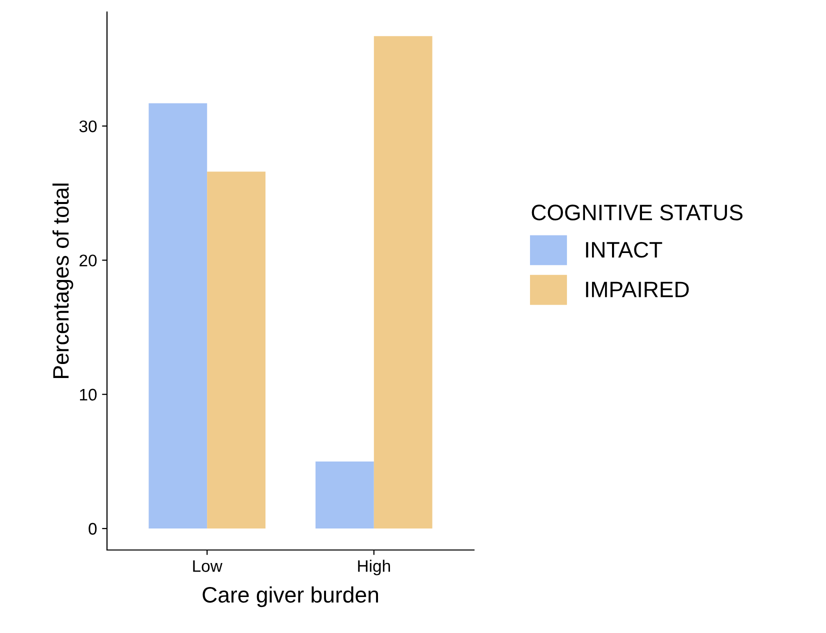 This screenshot has height=633, width=826. Describe the element at coordinates (88, 260) in the screenshot. I see `y-tick-label: 20` at that location.